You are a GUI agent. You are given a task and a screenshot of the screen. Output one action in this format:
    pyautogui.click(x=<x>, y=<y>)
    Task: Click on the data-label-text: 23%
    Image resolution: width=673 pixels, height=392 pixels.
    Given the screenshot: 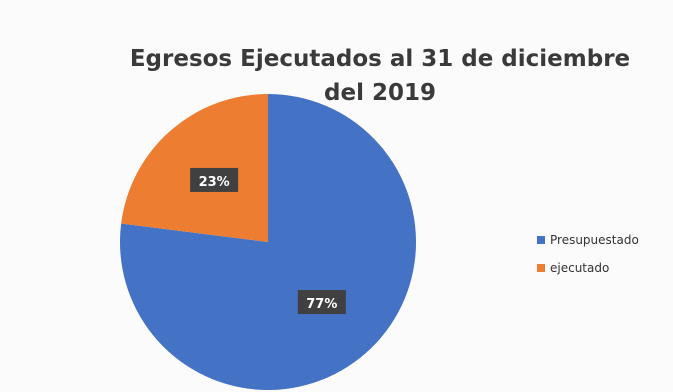 What is the action you would take?
    pyautogui.click(x=214, y=182)
    